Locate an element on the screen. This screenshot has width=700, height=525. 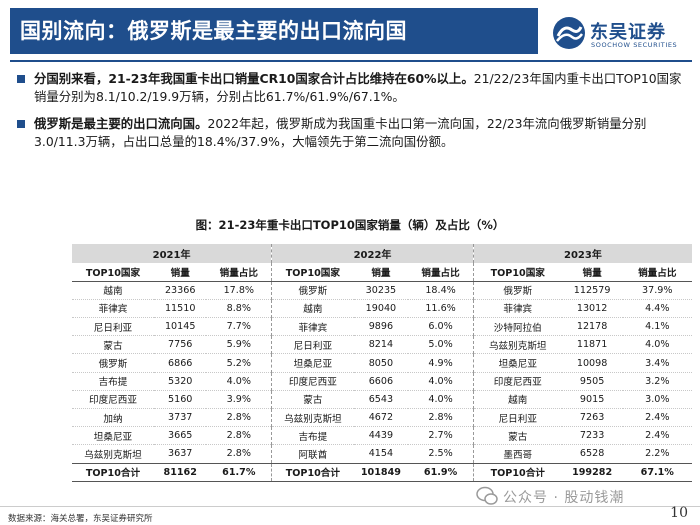
table-row: 吉布提 5320 4.0% 印度尼西亚 6606 4.0% 印度尼西亚 9505 3.2% is located at coordinates (382, 381).